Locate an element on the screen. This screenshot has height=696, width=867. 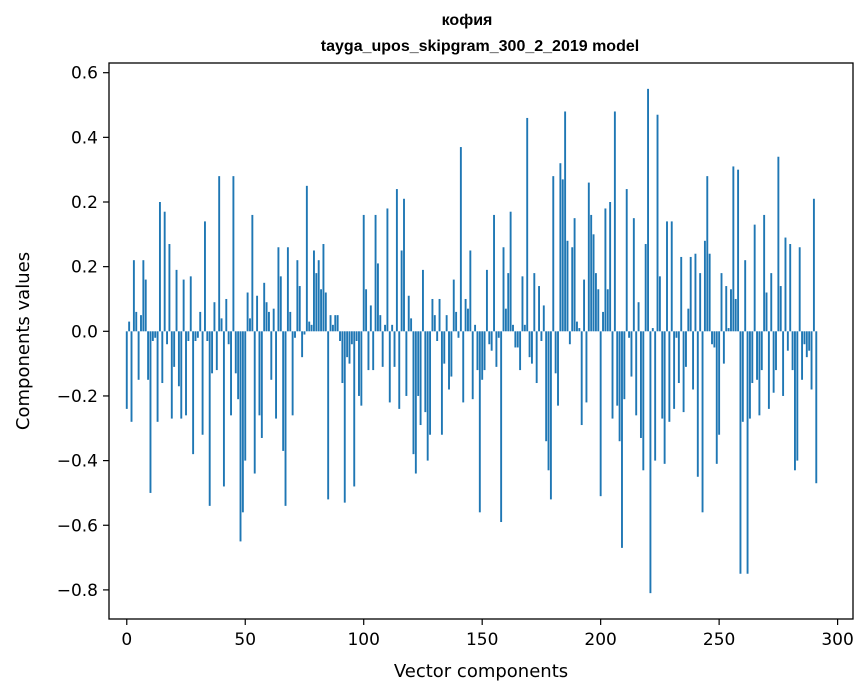
y-tick-label: 0.4 is located at coordinates (84, 138).